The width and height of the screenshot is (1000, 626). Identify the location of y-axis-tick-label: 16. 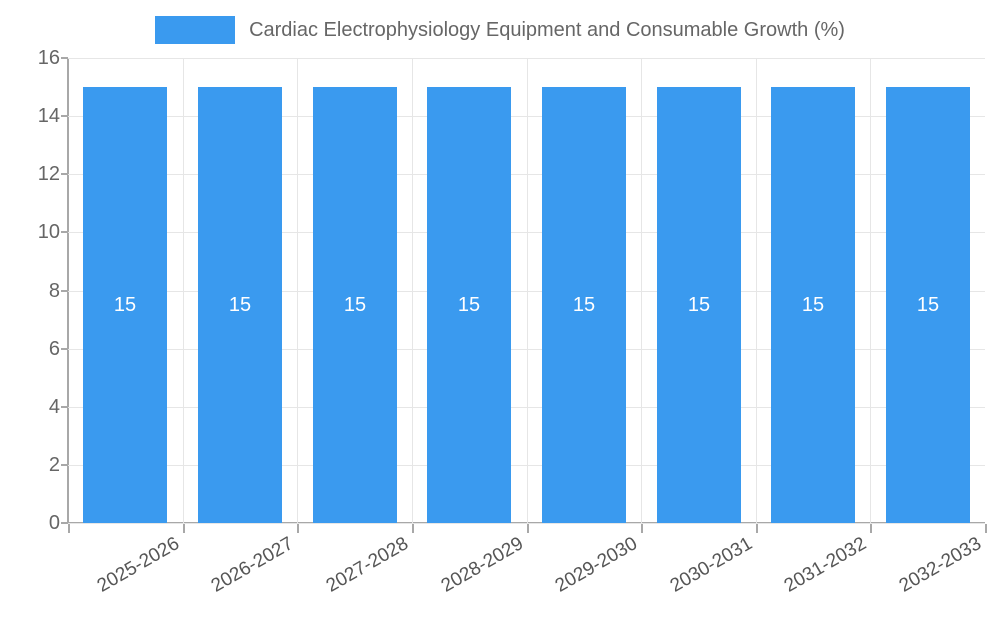
(48, 58).